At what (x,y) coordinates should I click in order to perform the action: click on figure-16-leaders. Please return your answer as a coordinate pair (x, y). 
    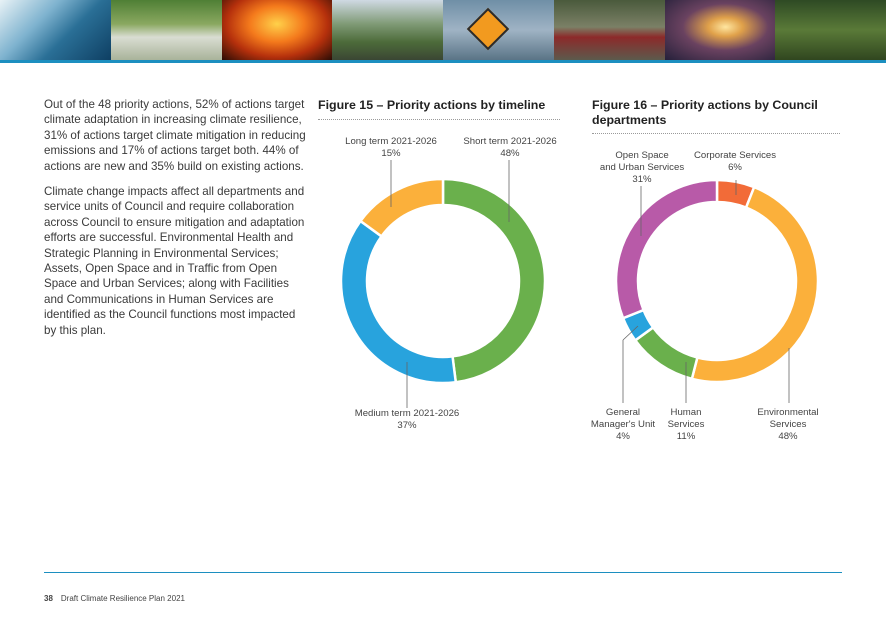
    Looking at the image, I should click on (706, 291).